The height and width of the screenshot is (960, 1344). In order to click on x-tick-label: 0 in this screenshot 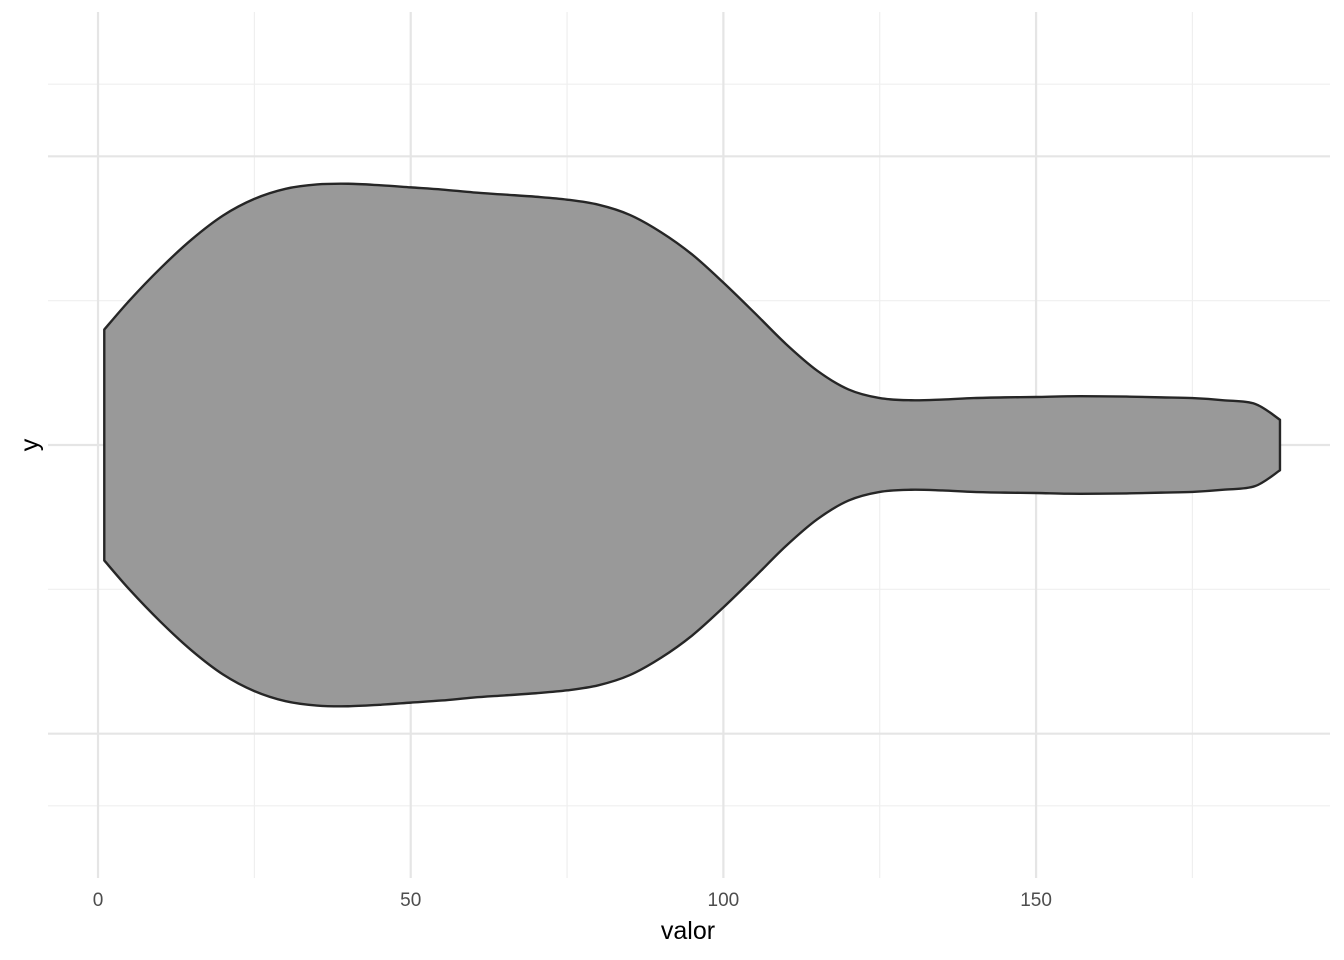, I will do `click(98, 900)`.